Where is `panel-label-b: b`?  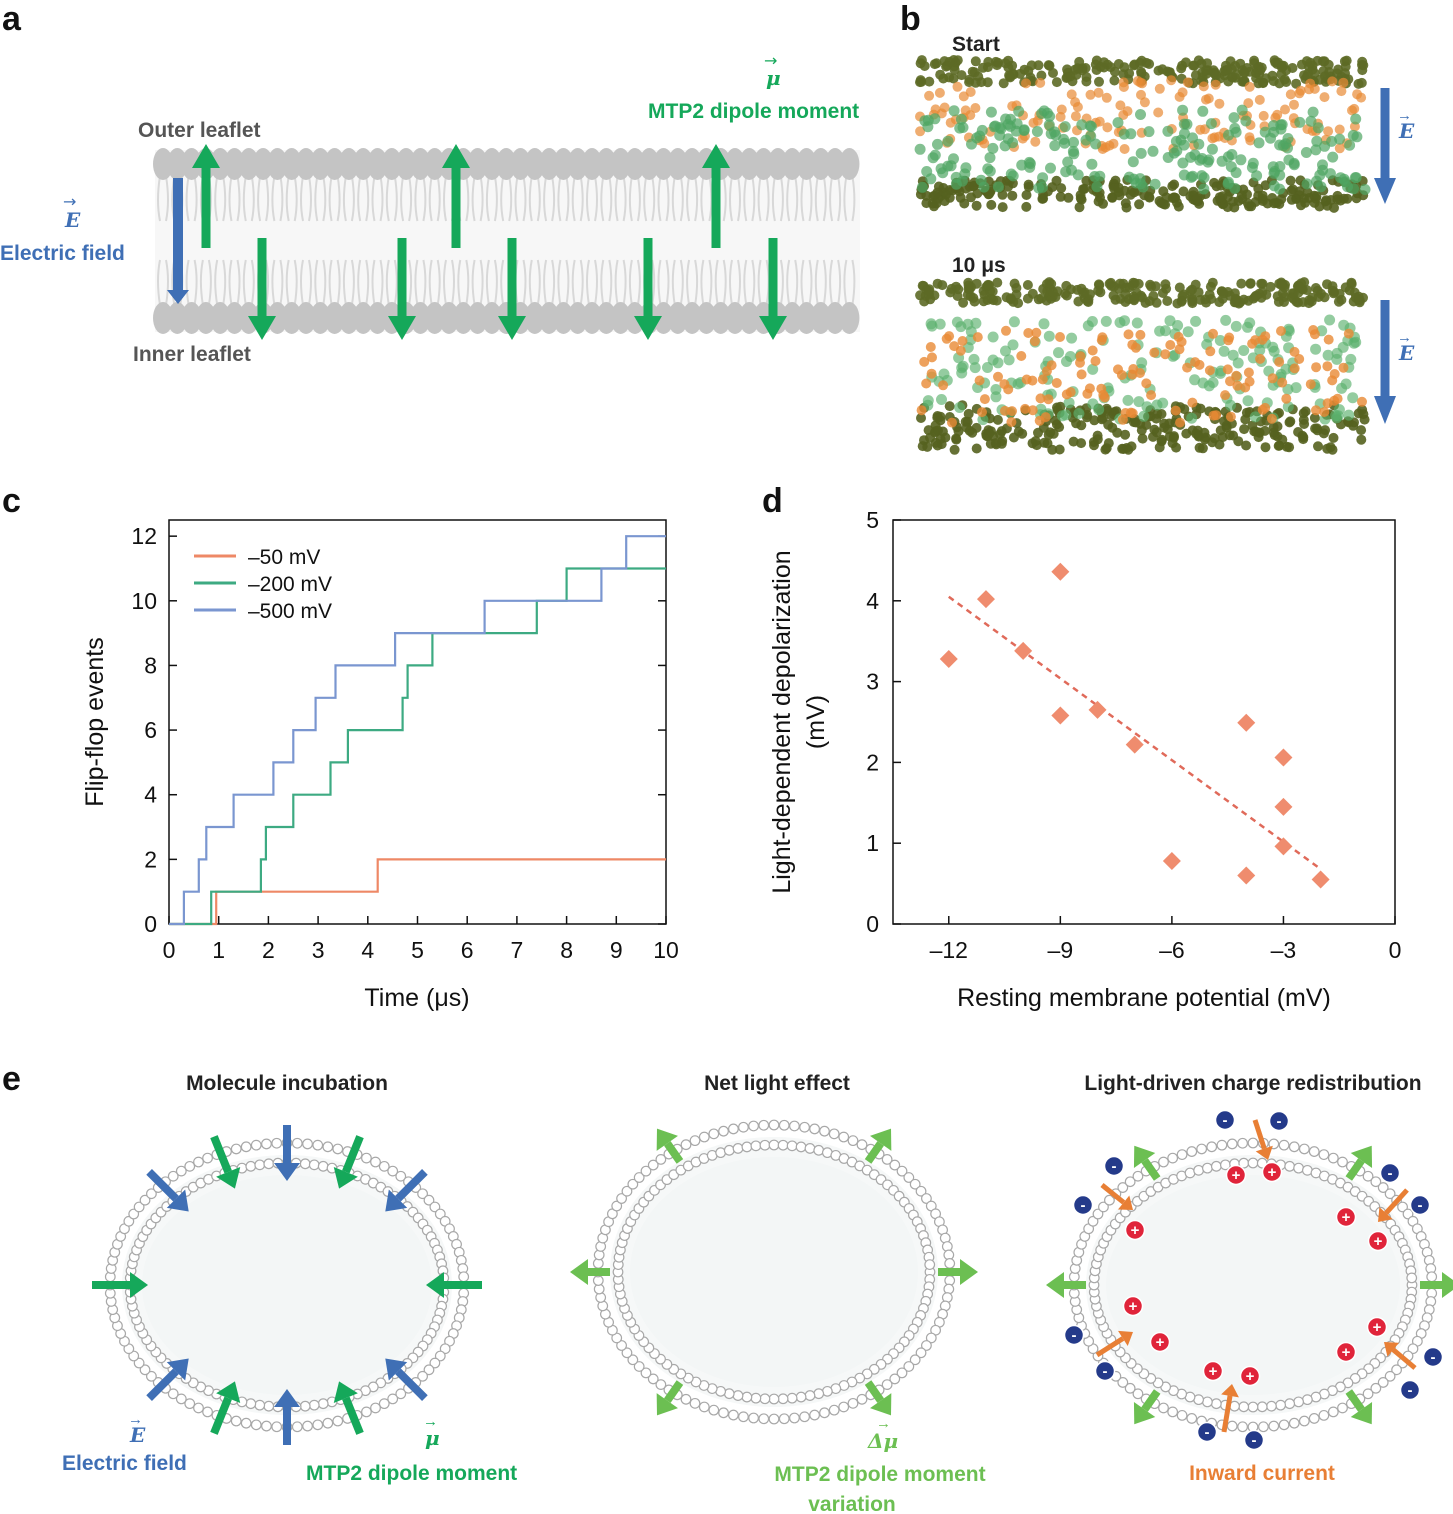
panel-label-b: b is located at coordinates (910, 19).